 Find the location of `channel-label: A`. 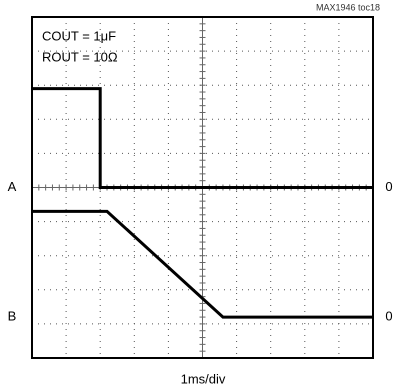

channel-label: A is located at coordinates (12, 186).